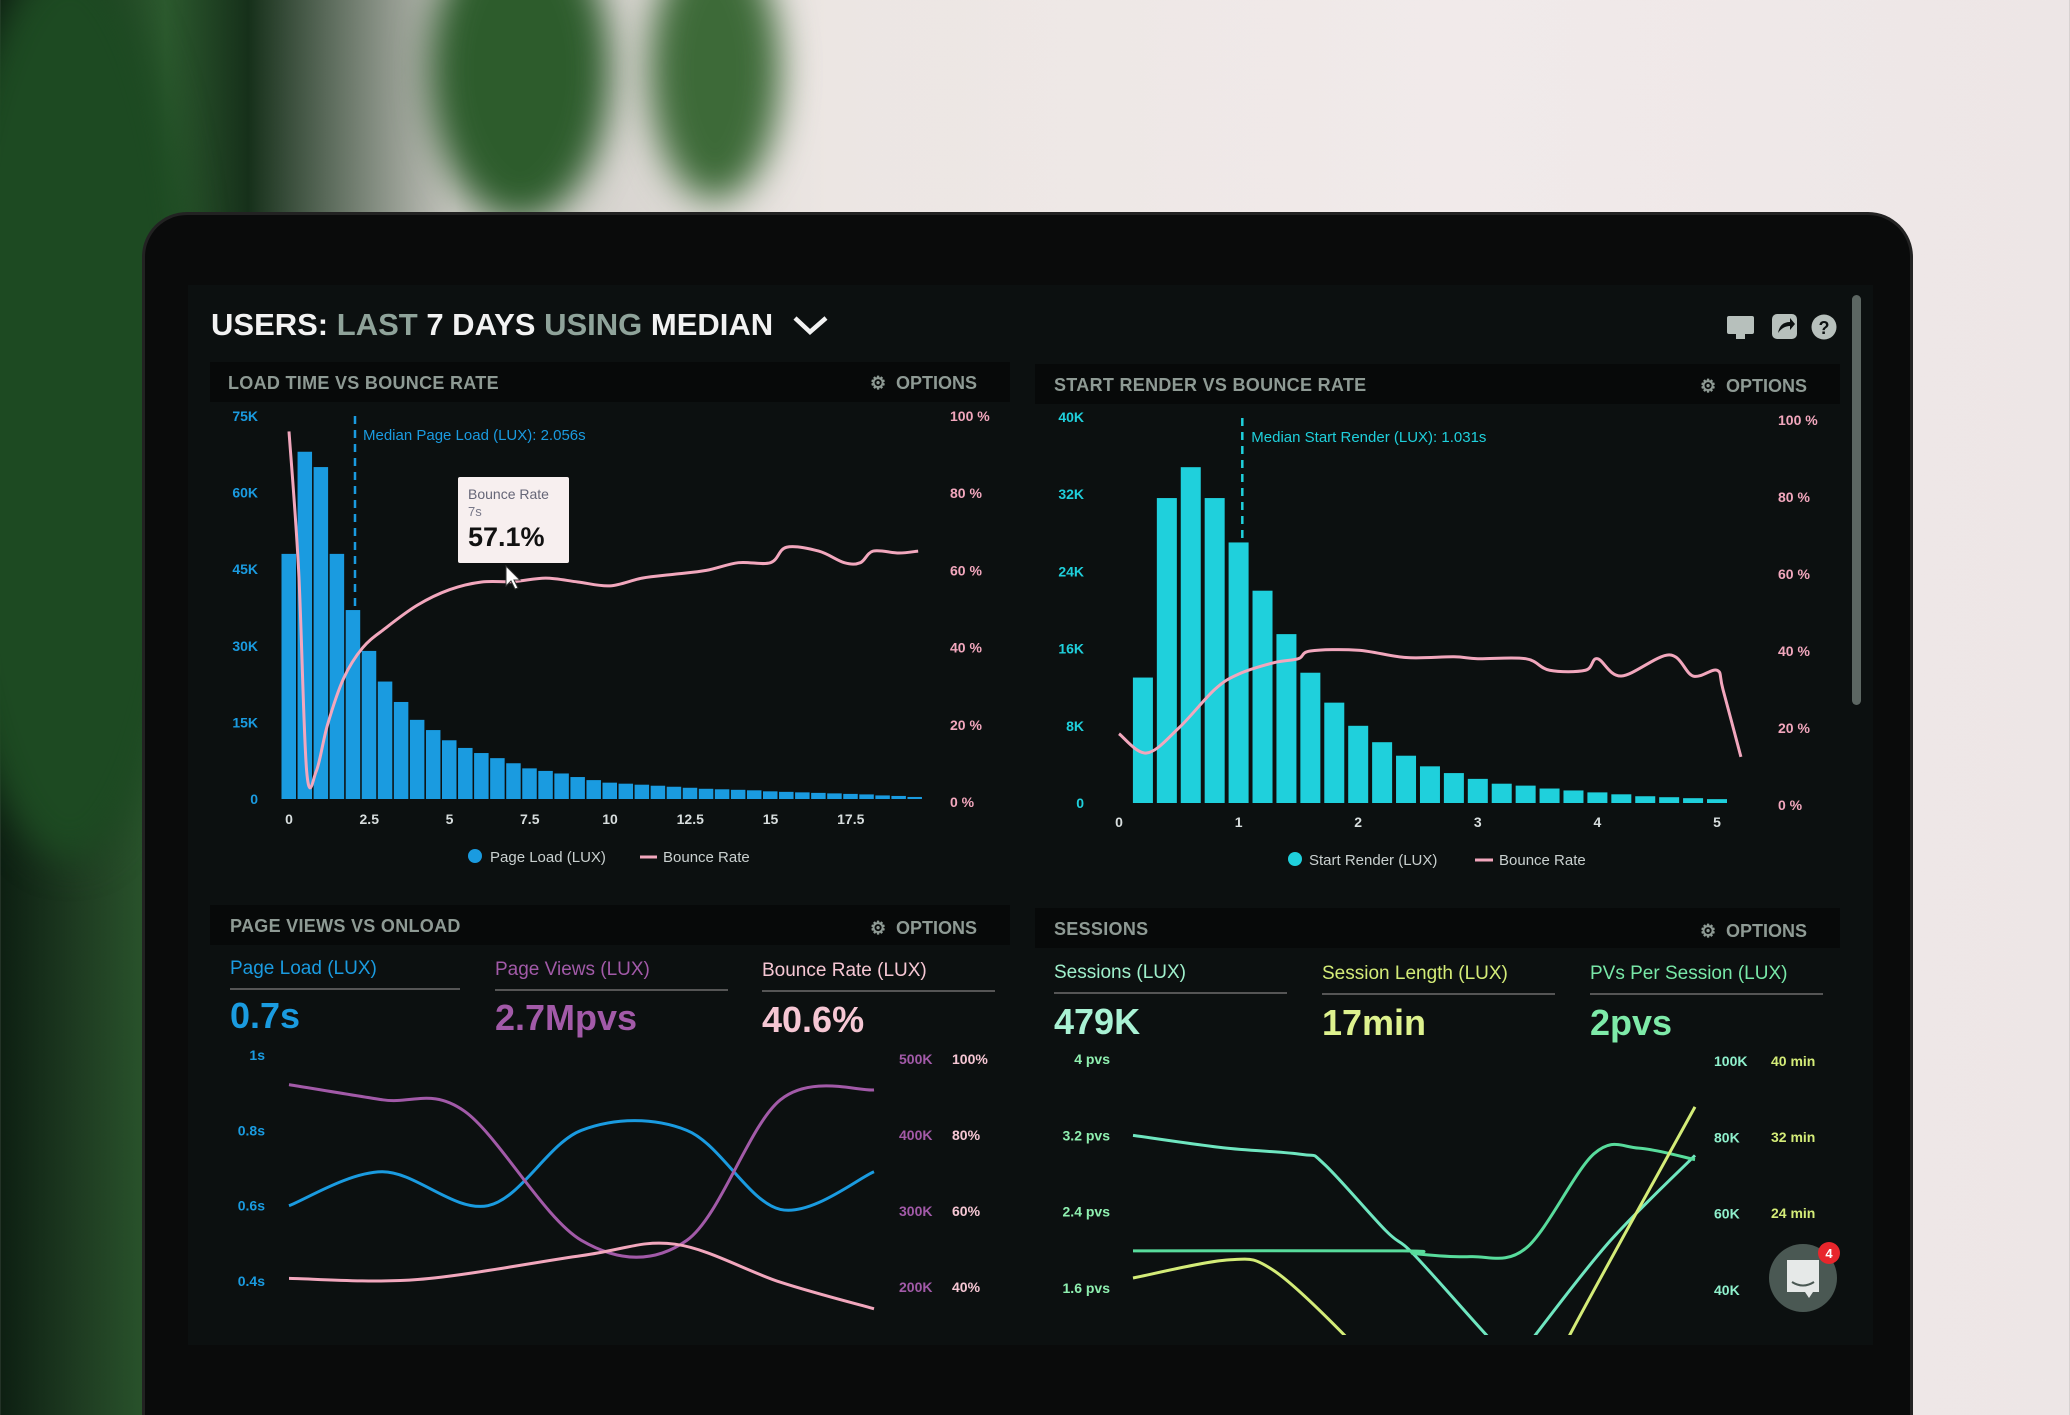 This screenshot has height=1415, width=2070. Describe the element at coordinates (363, 383) in the screenshot. I see `svg-text: LOAD TIME VS BOUNCE RATE` at that location.